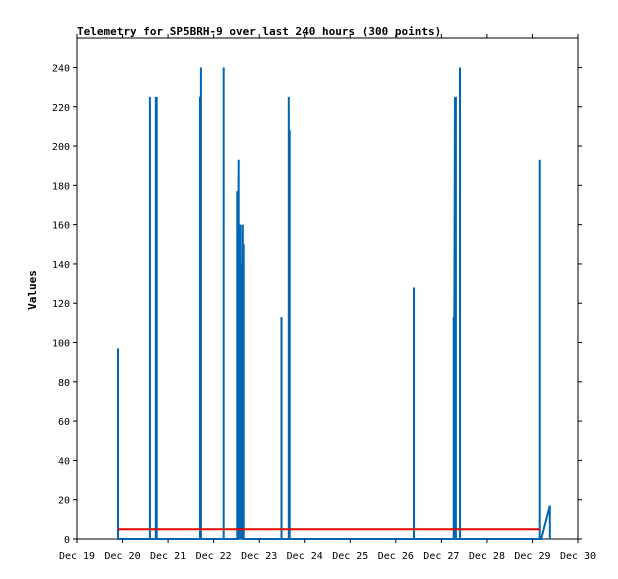  I want to click on x-tick-label-7: Dec 26, so click(396, 556).